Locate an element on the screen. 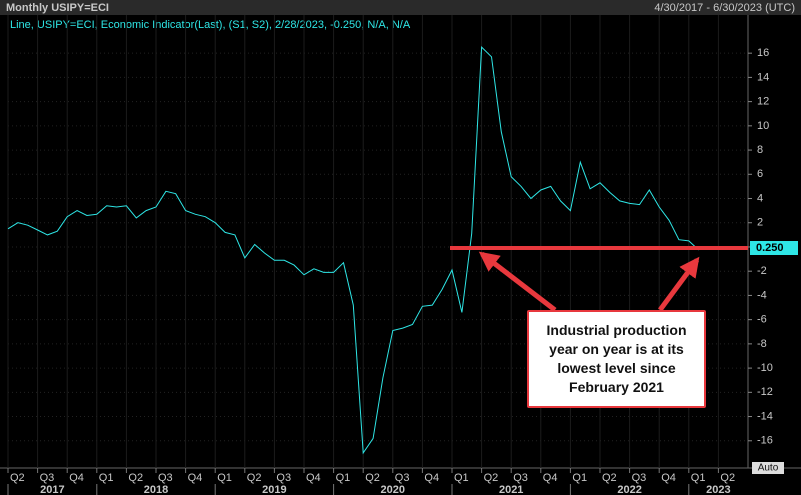 The width and height of the screenshot is (801, 495). y-tick-label: 14 is located at coordinates (763, 77).